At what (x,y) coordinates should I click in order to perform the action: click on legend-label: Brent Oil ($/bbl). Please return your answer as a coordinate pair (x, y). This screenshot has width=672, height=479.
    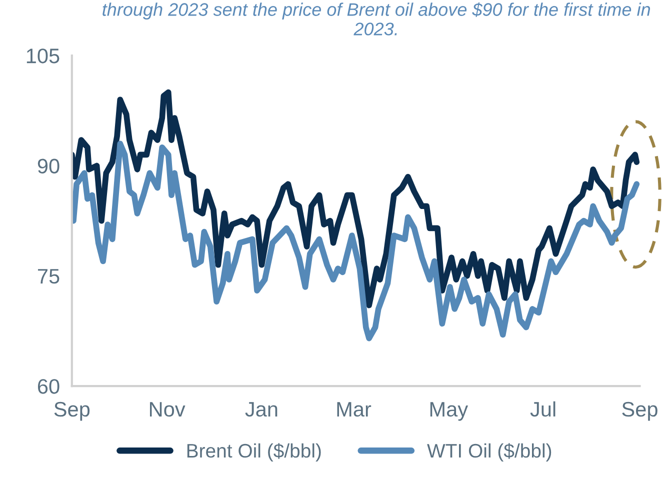
    Looking at the image, I should click on (254, 452).